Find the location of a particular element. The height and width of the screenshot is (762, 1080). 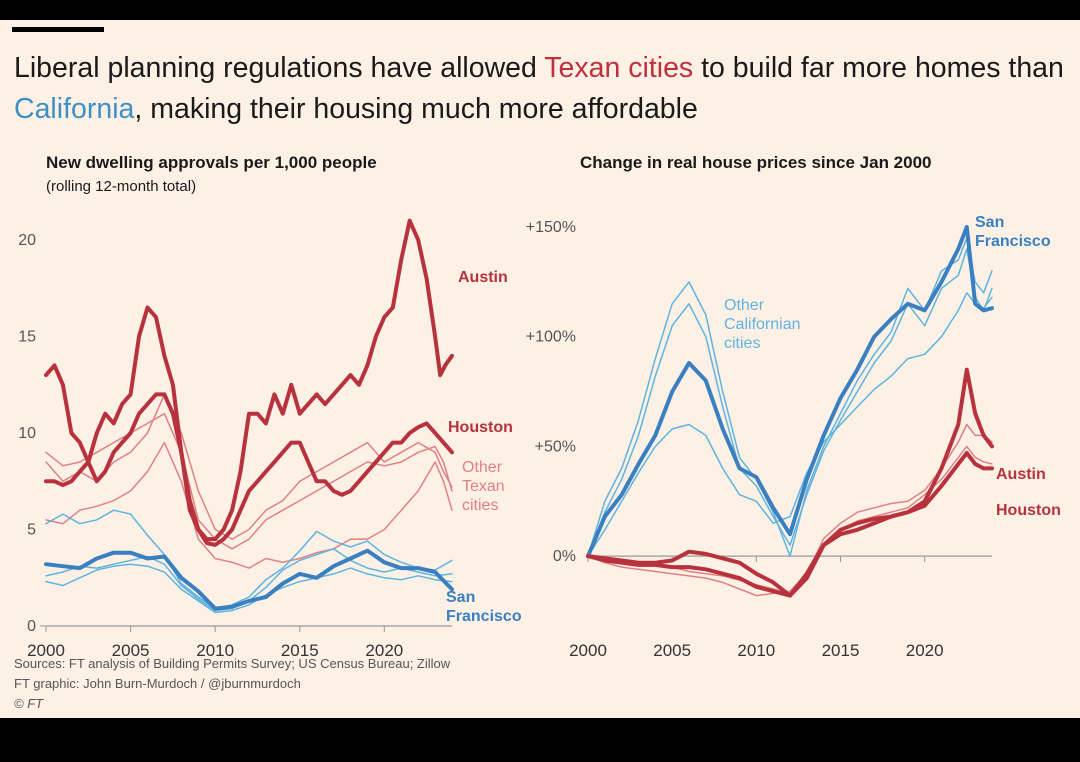

ft-accent-bar is located at coordinates (58, 29).